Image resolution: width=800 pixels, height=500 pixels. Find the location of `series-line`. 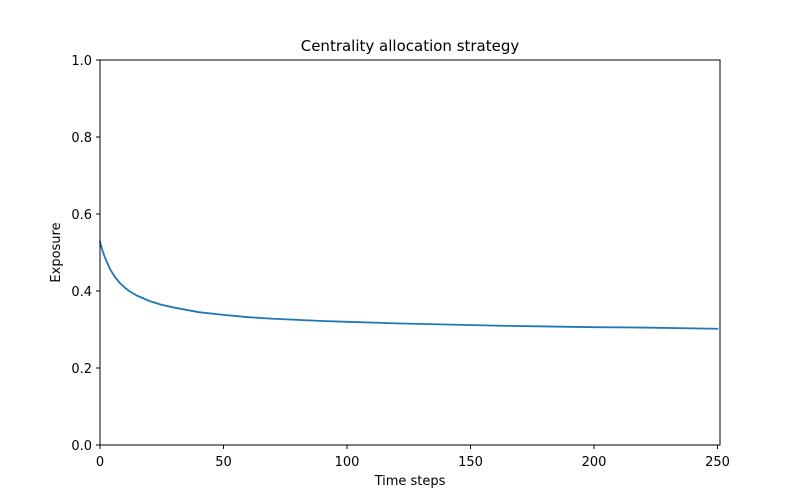

series-line is located at coordinates (409, 285).